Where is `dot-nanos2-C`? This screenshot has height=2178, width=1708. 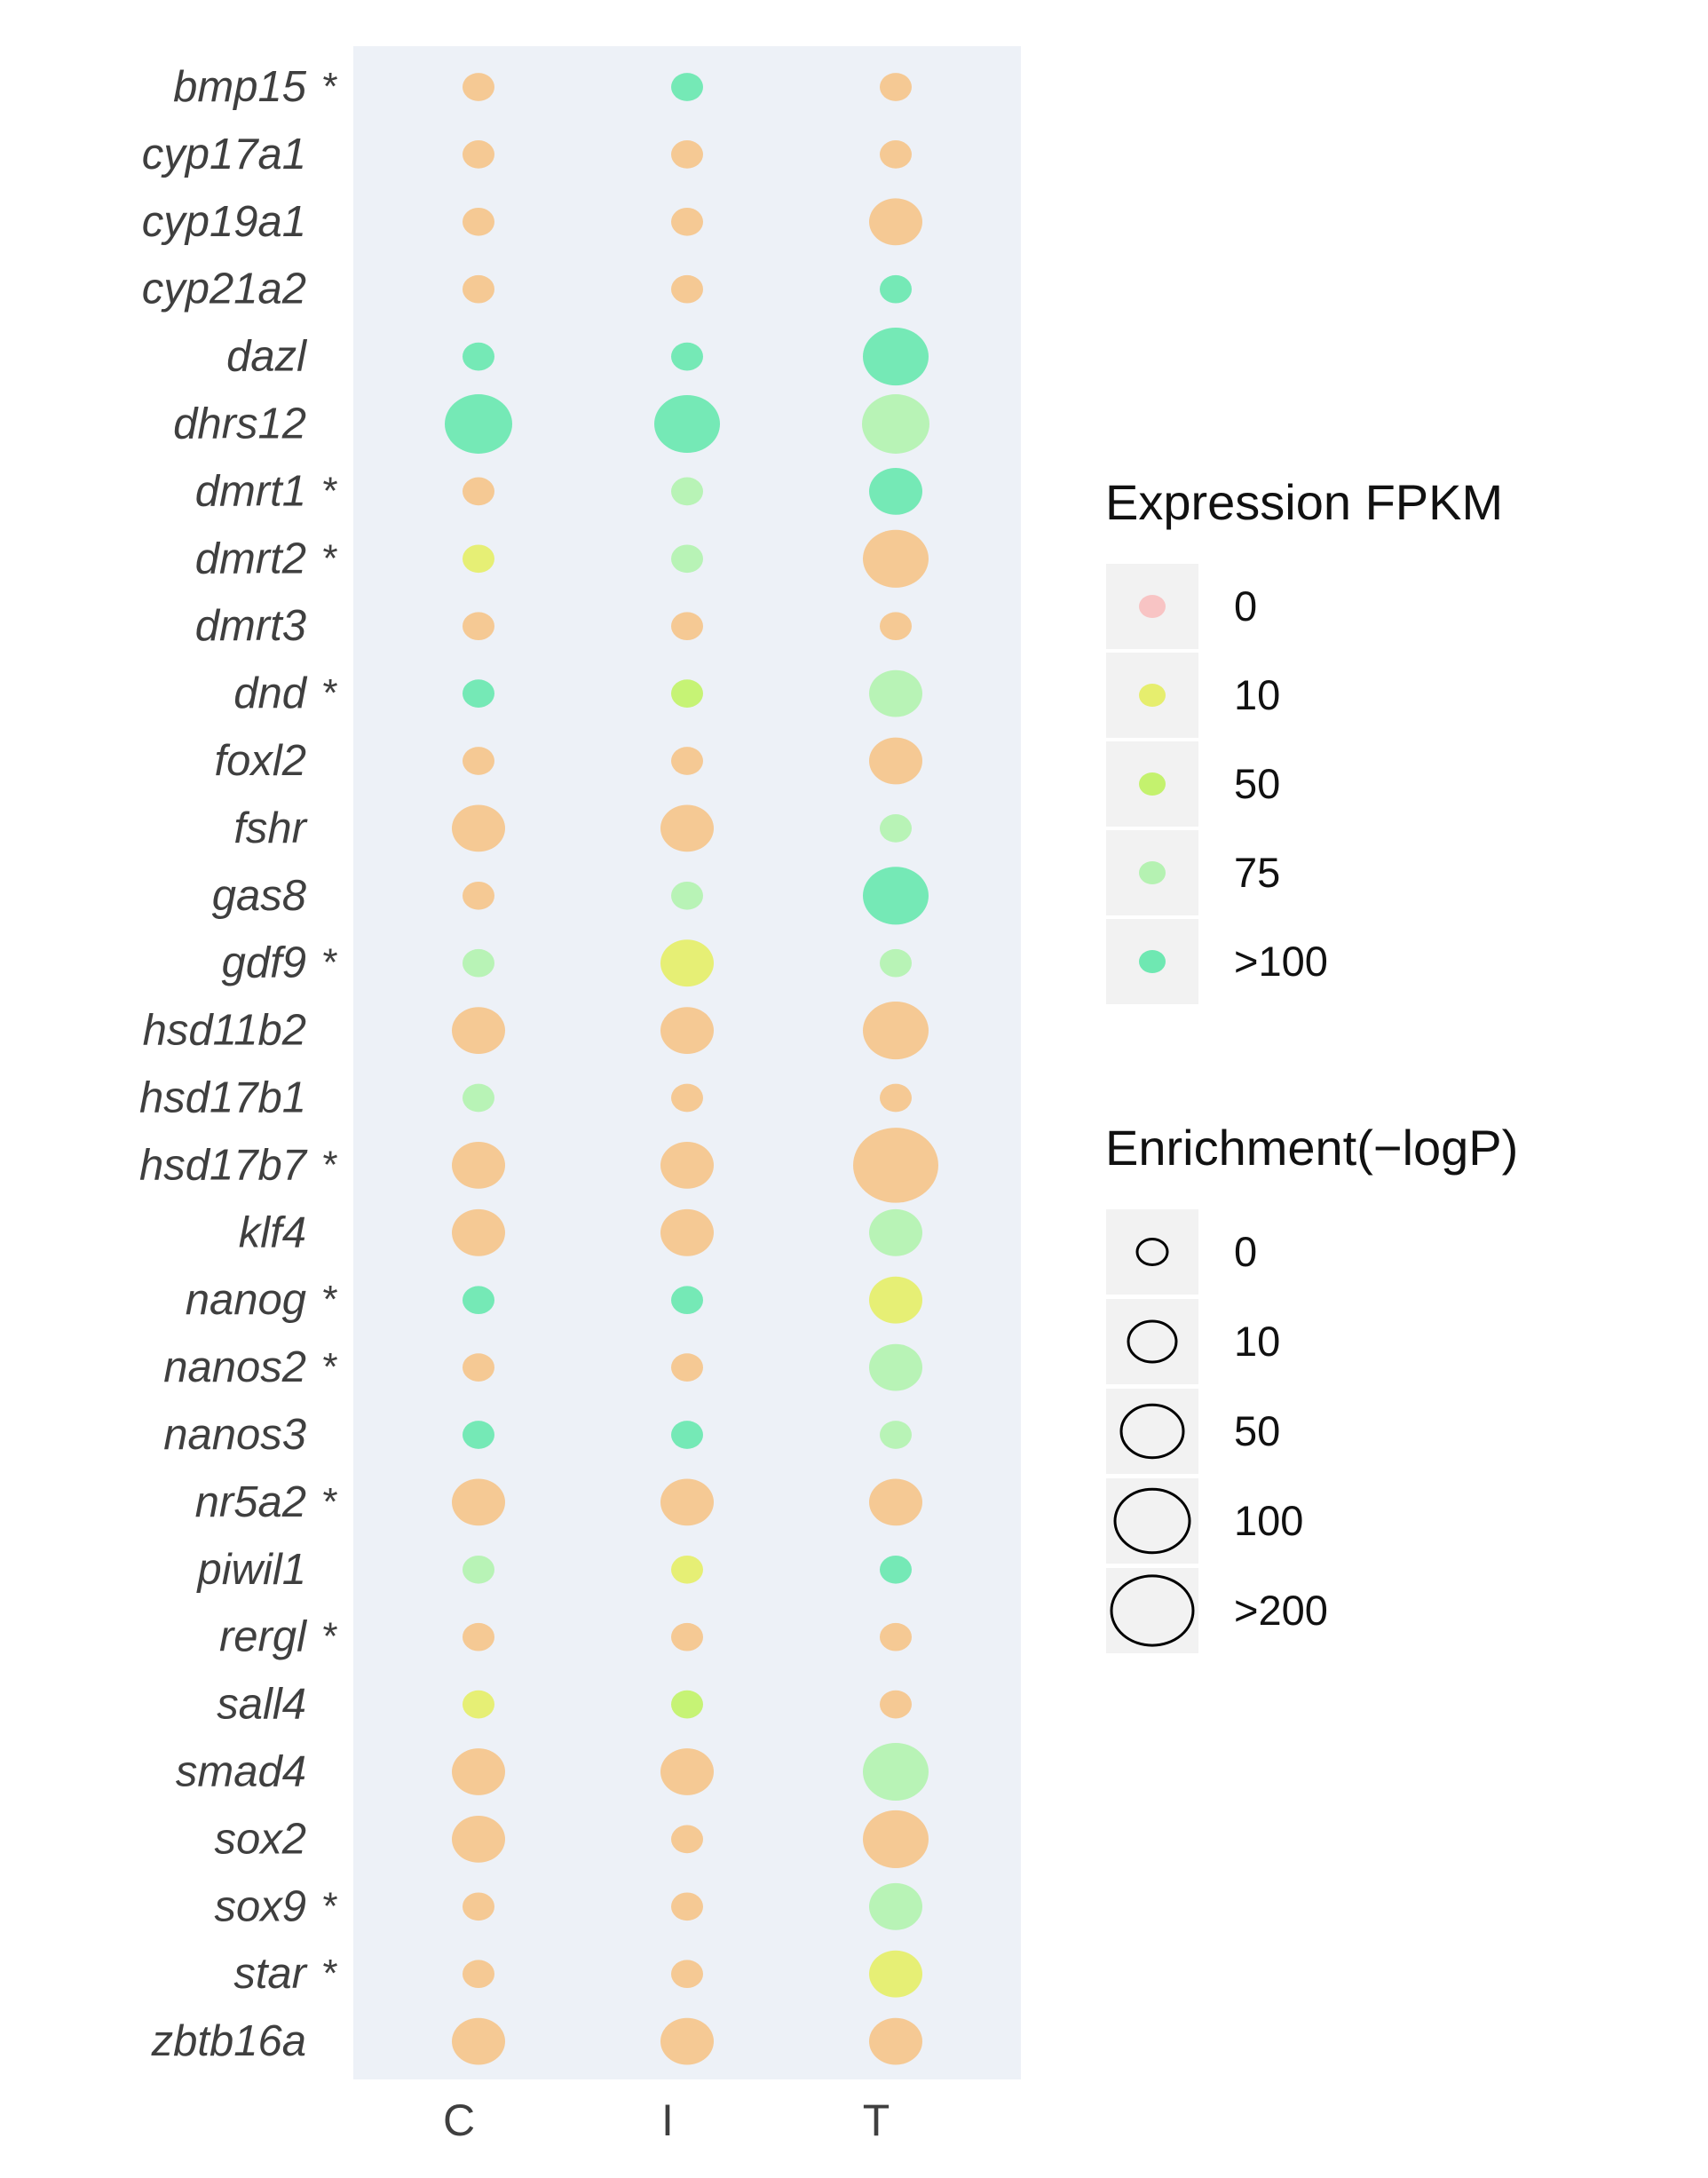 dot-nanos2-C is located at coordinates (478, 1368).